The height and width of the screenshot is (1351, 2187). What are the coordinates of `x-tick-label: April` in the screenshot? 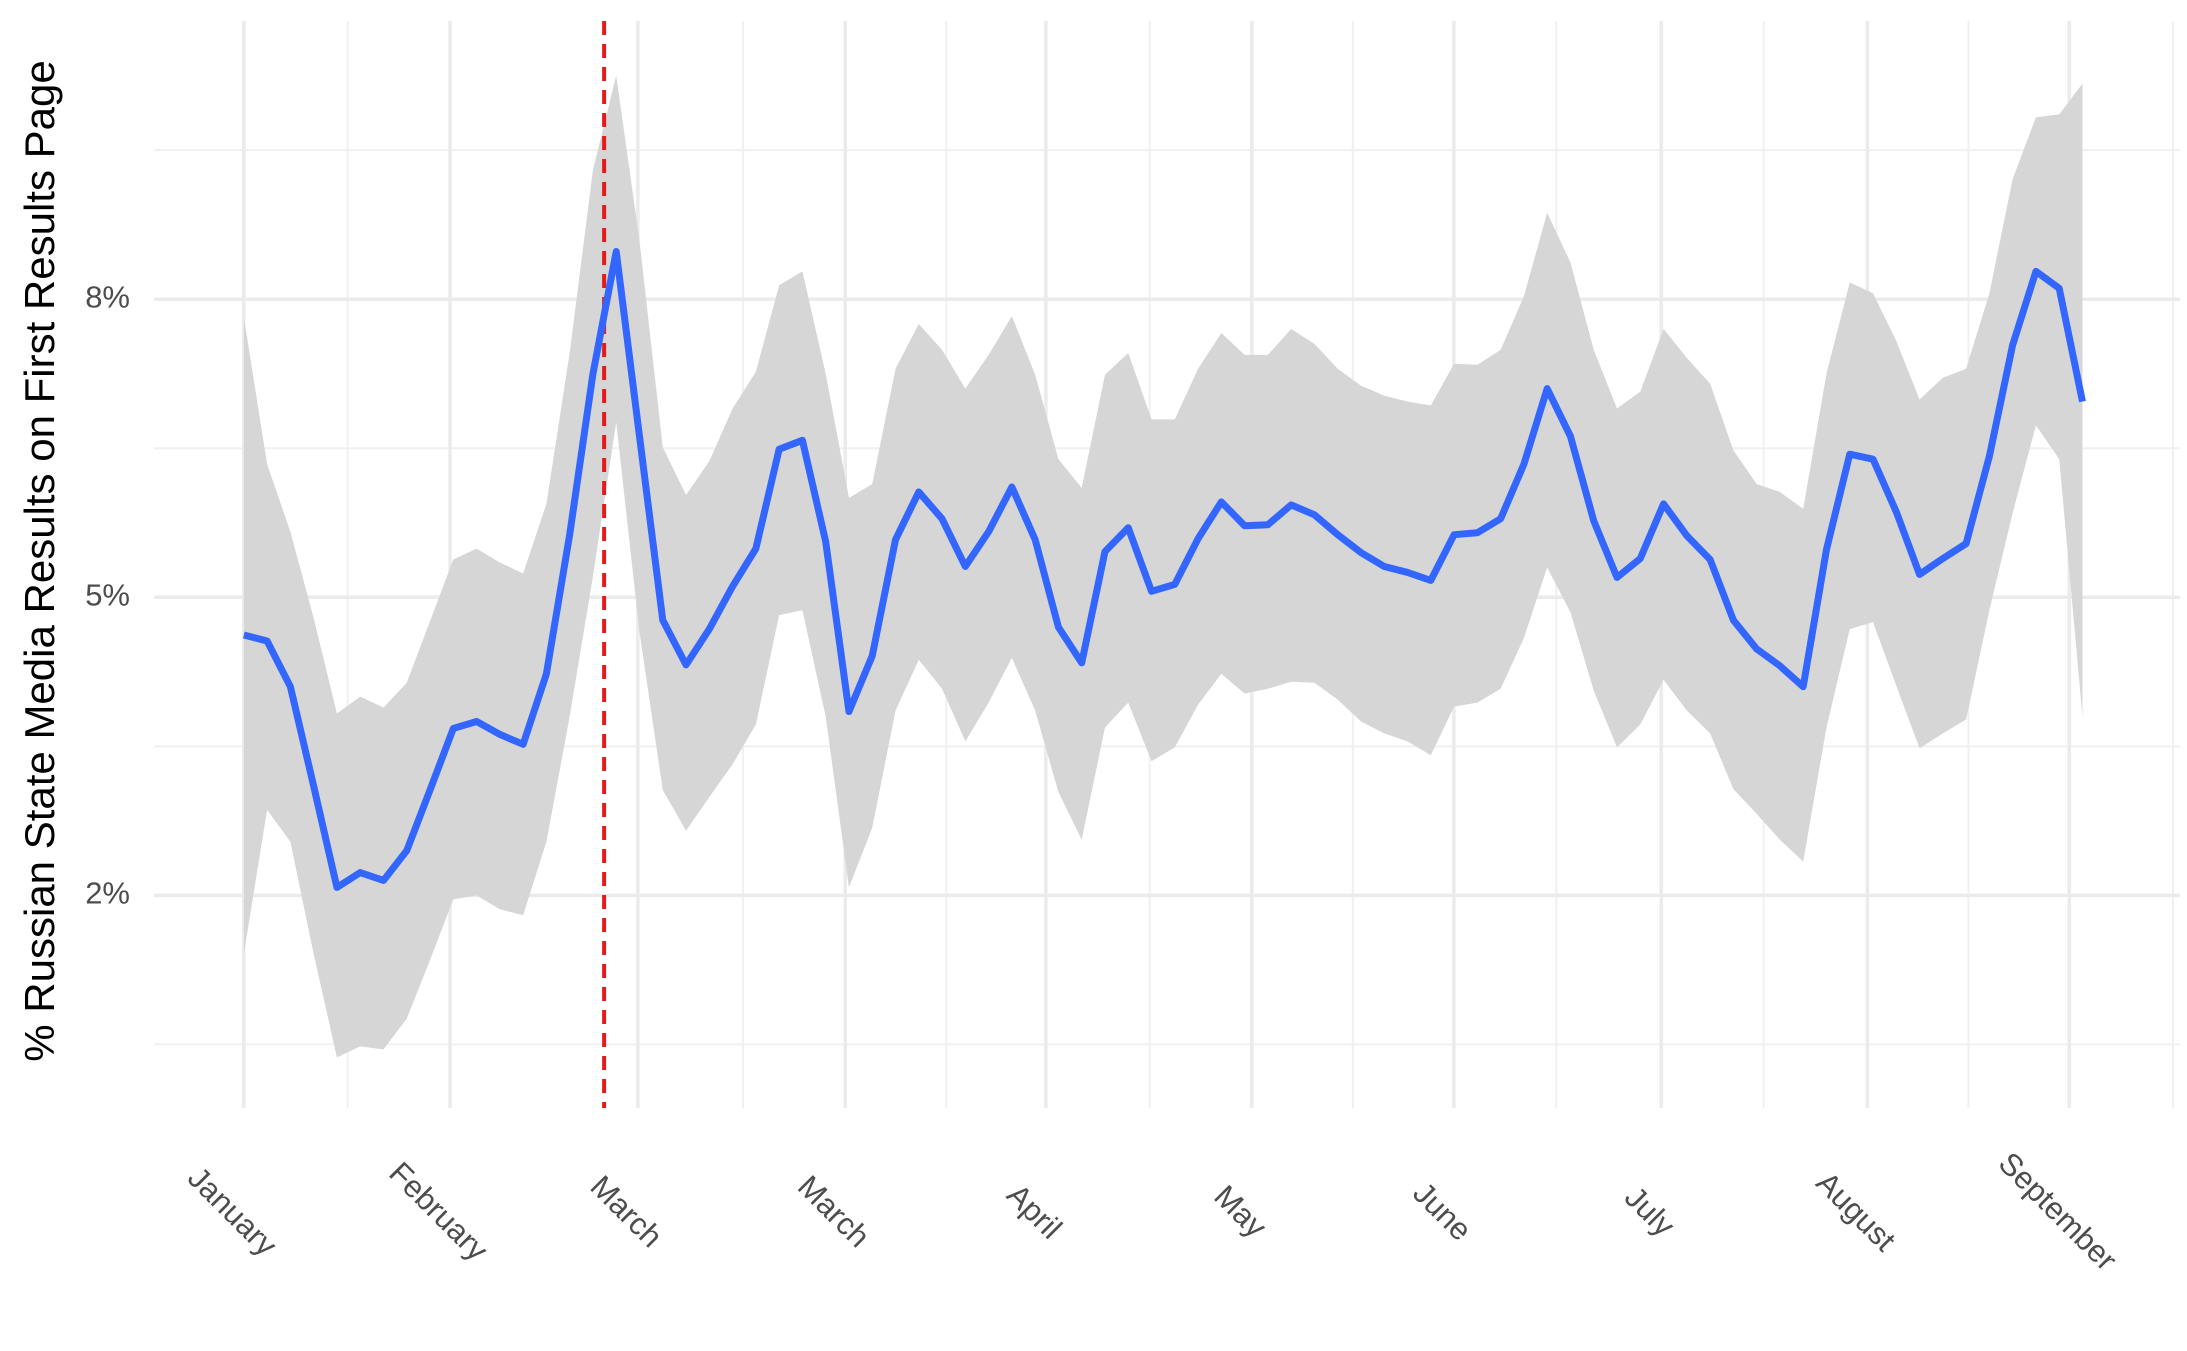 It's located at (1034, 1211).